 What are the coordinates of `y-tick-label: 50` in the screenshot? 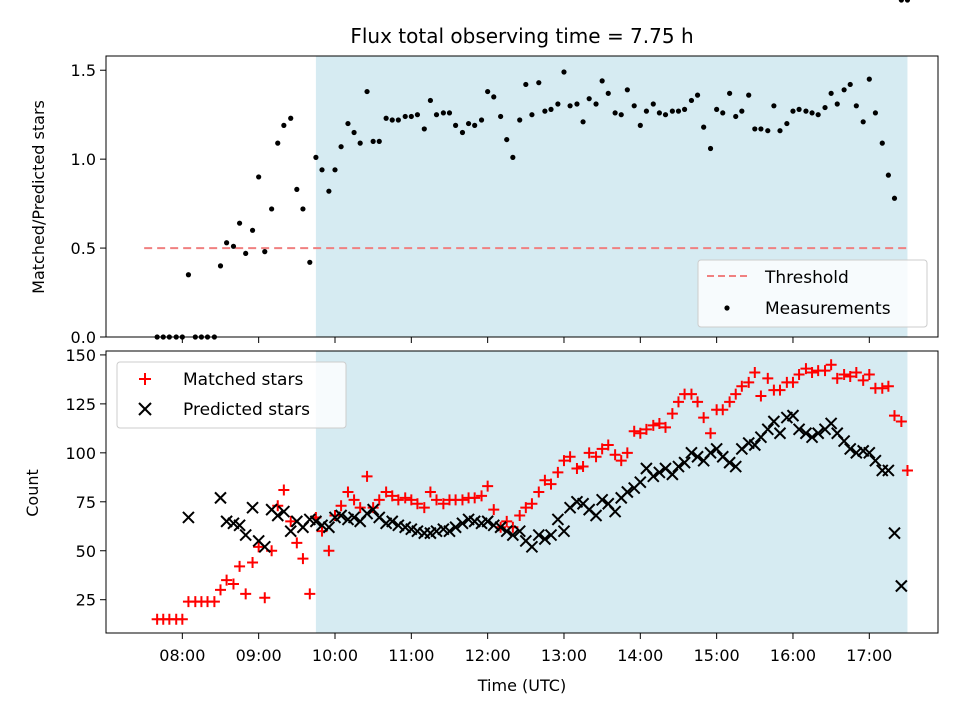 It's located at (86, 551).